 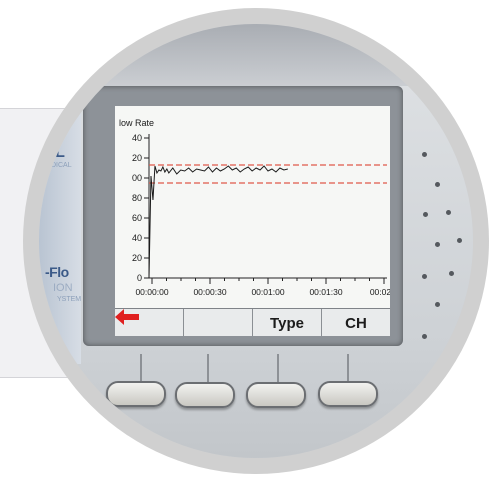 I want to click on x-tick-label: 00:00:00, so click(x=151, y=292).